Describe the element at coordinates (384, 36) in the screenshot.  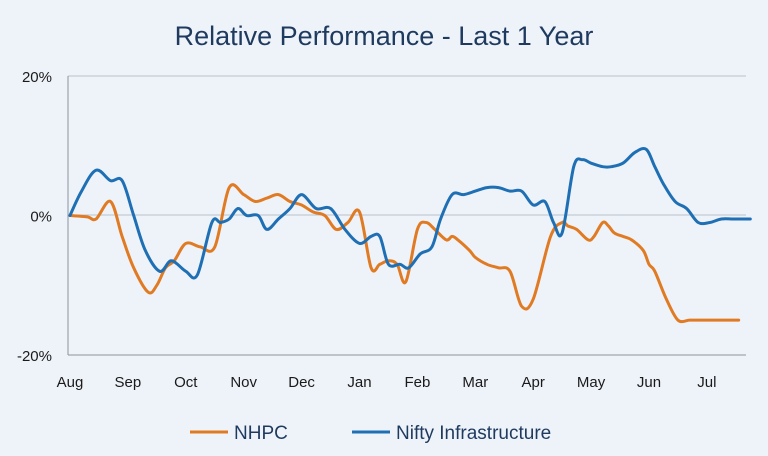
I see `chart-title: Relative Performance - Last 1 Year` at that location.